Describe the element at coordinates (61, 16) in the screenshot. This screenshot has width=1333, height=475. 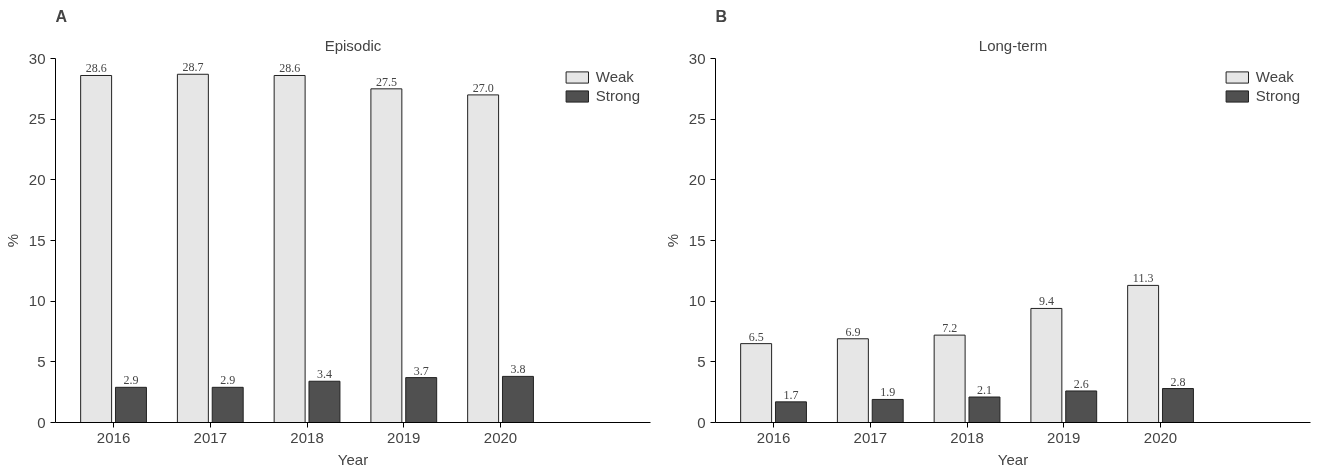
I see `text: A` at that location.